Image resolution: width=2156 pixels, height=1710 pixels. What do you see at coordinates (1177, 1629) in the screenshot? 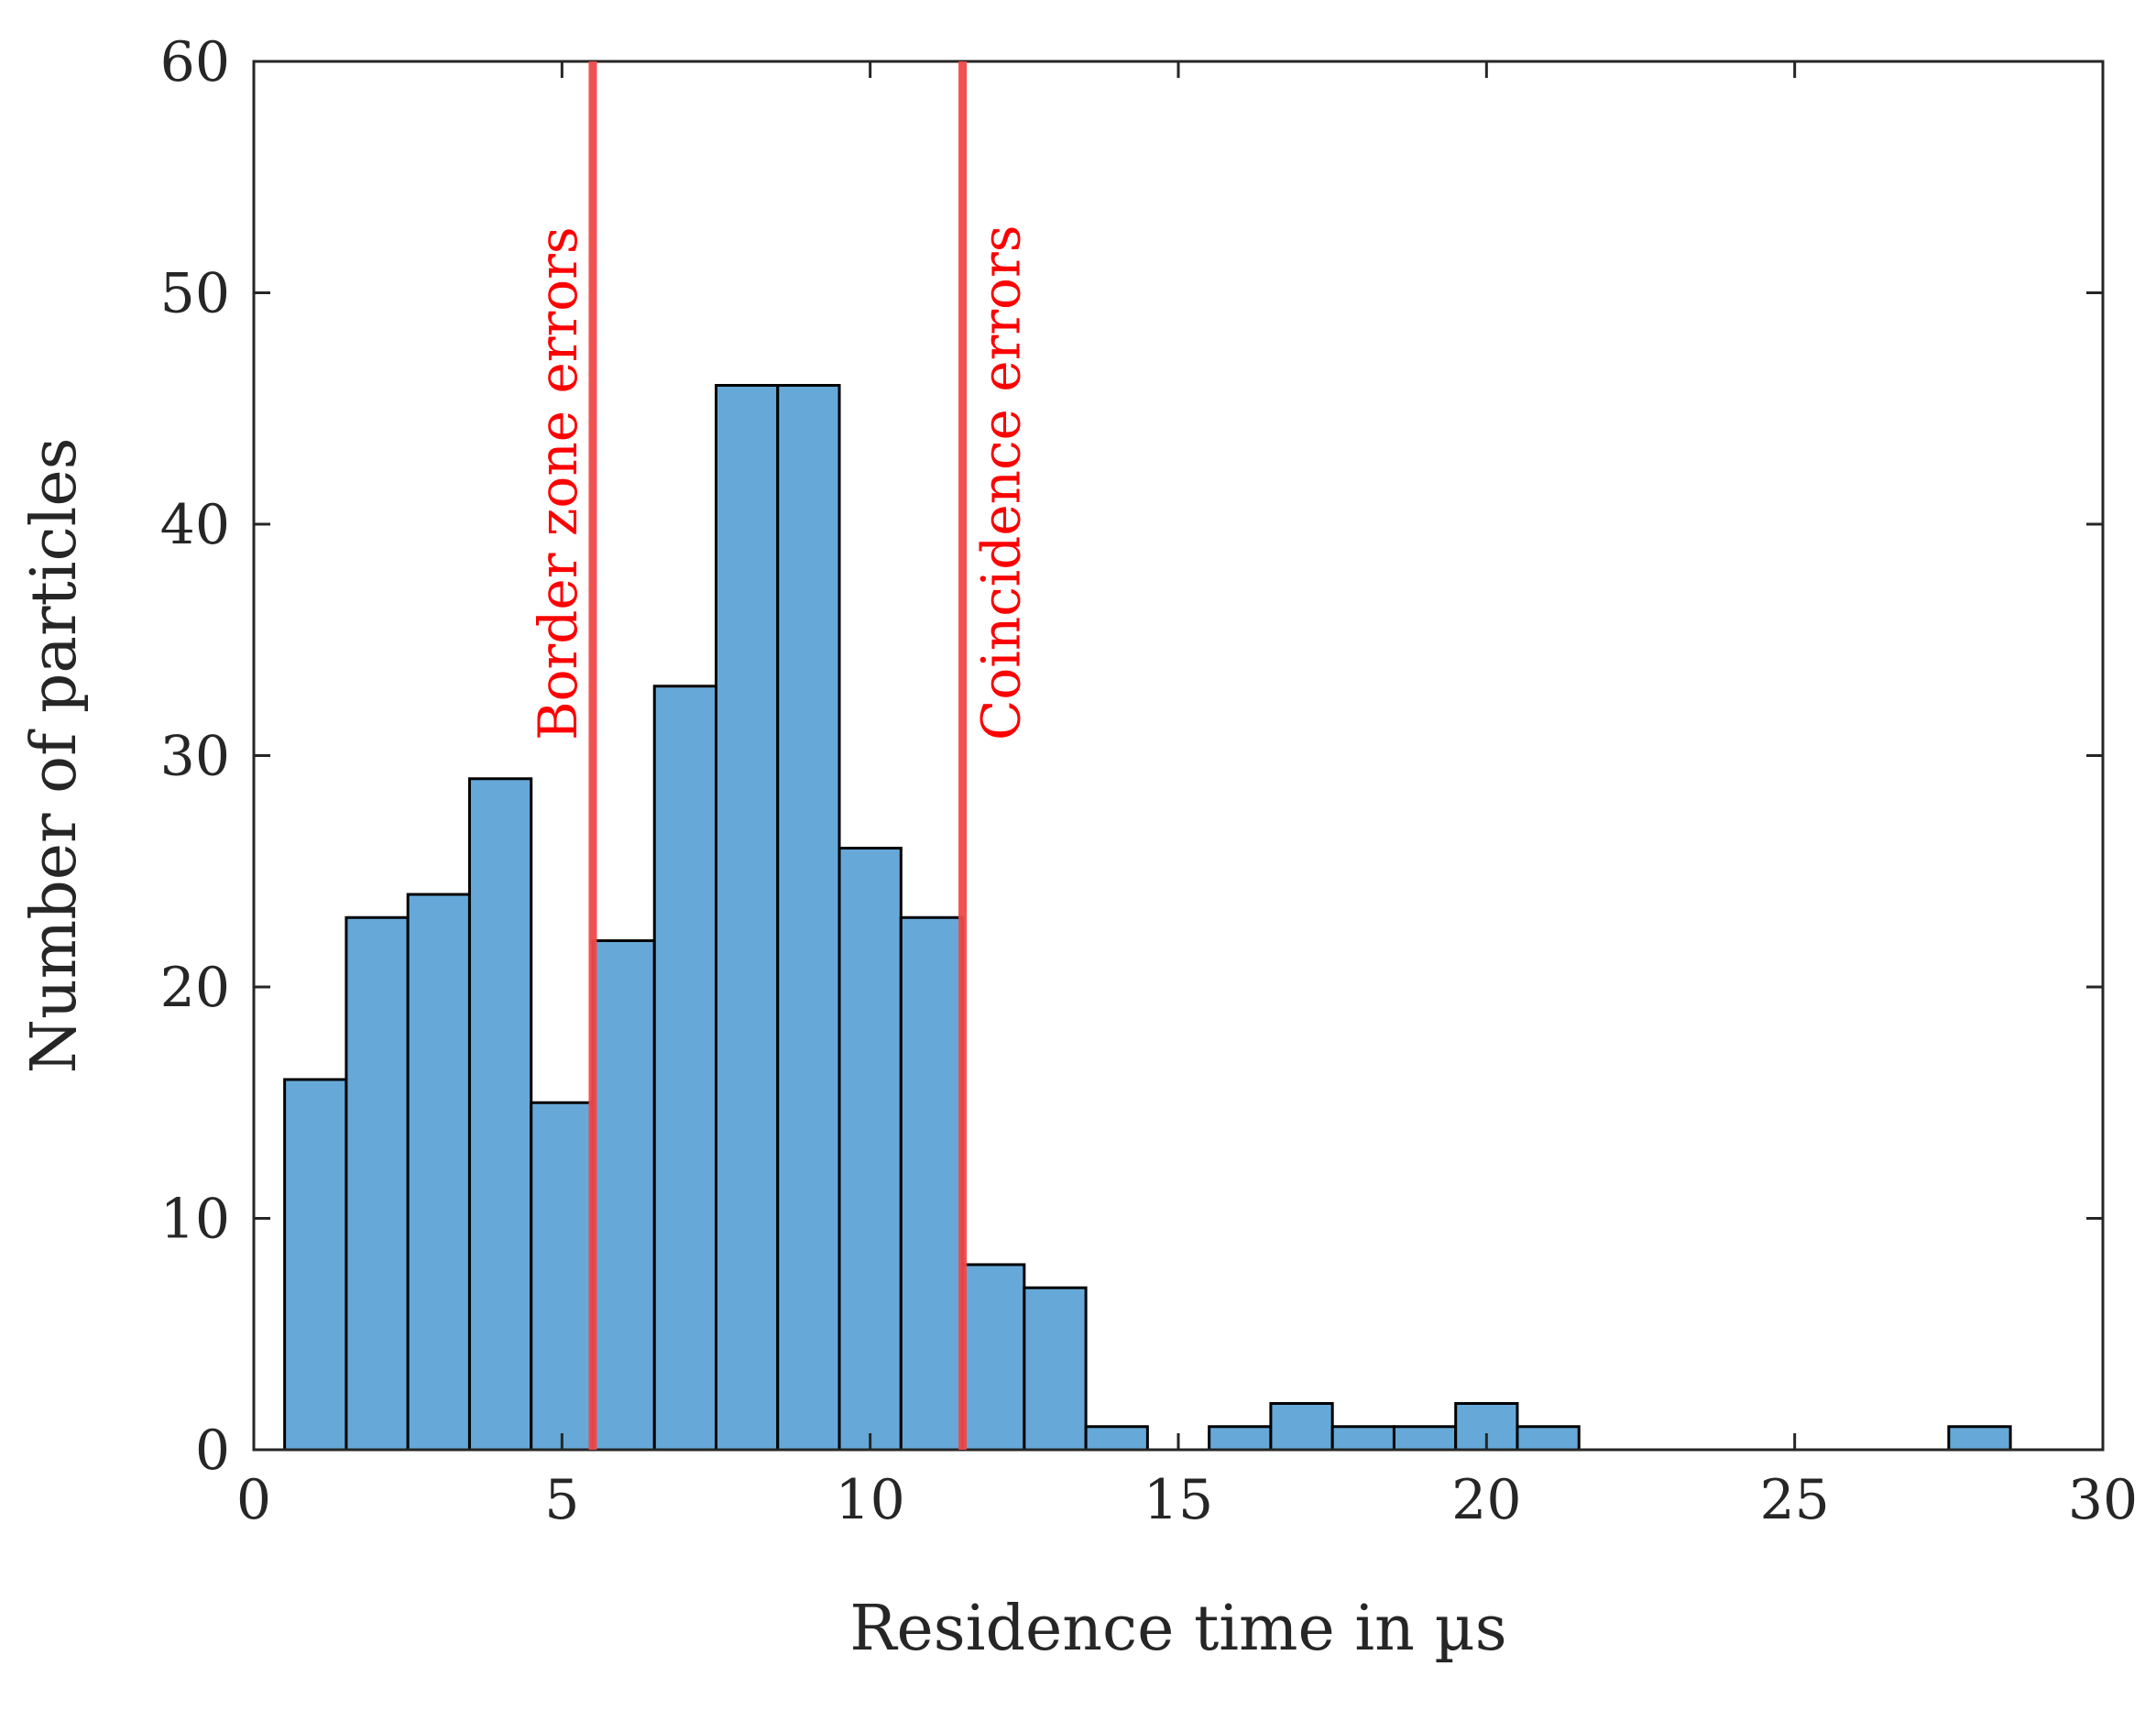
I see `x-axis-label: Residence time in µs` at bounding box center [1177, 1629].